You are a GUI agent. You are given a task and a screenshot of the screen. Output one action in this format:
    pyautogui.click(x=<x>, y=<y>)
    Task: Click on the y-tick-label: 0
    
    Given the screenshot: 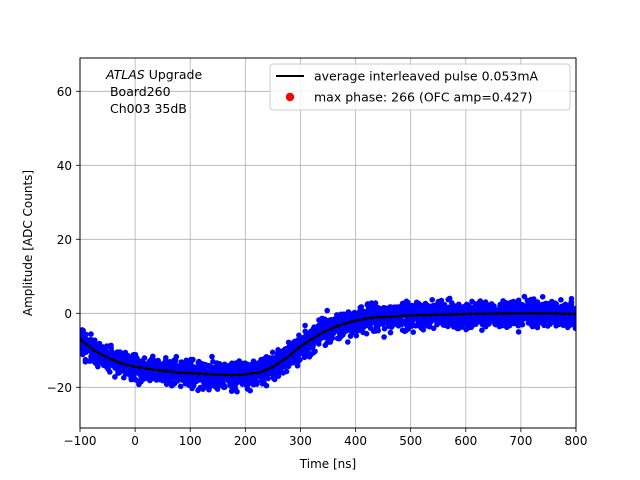 What is the action you would take?
    pyautogui.click(x=68, y=314)
    